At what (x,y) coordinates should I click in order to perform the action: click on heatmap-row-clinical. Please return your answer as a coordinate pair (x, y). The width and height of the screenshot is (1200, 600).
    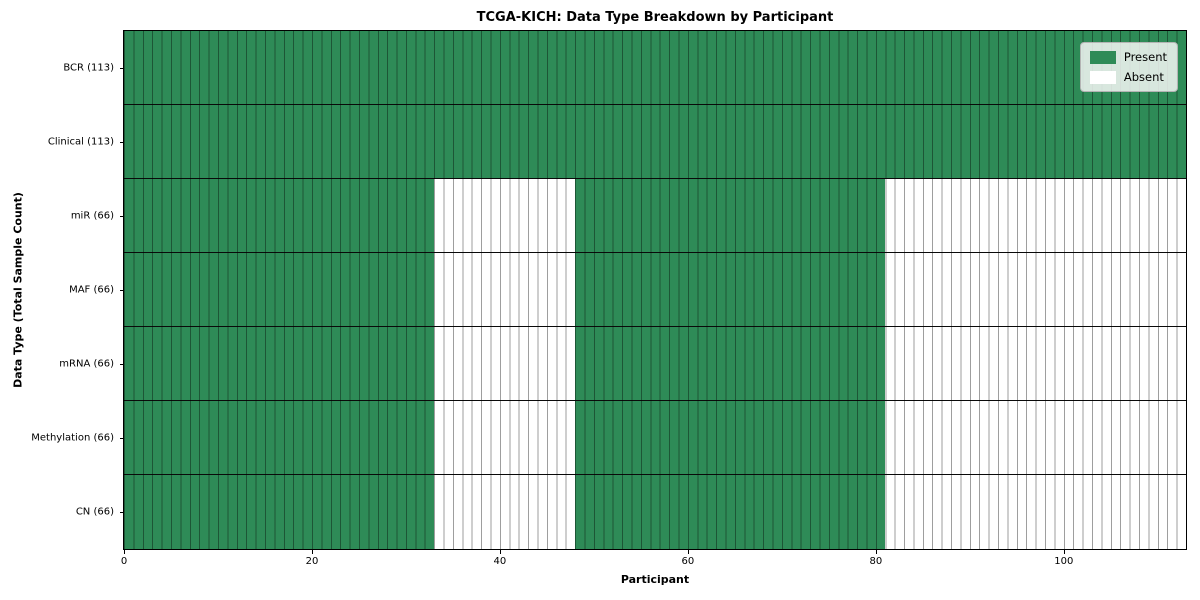
    Looking at the image, I should click on (655, 142).